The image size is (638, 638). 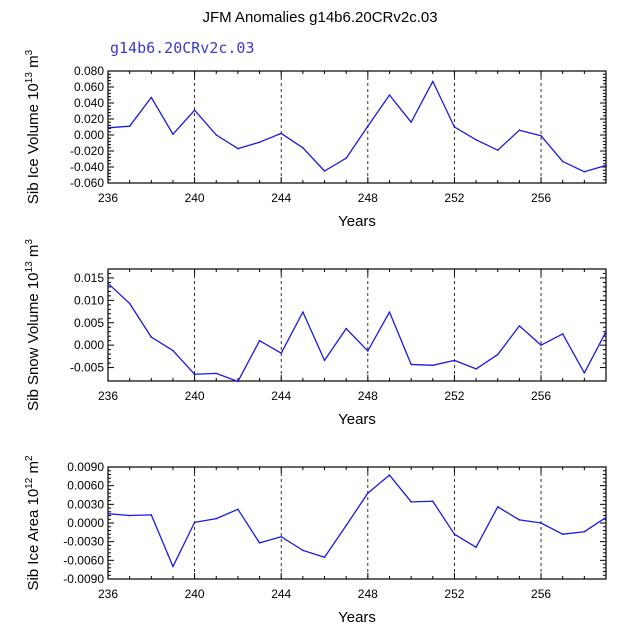 What do you see at coordinates (89, 87) in the screenshot?
I see `y-tick-label: 0.060` at bounding box center [89, 87].